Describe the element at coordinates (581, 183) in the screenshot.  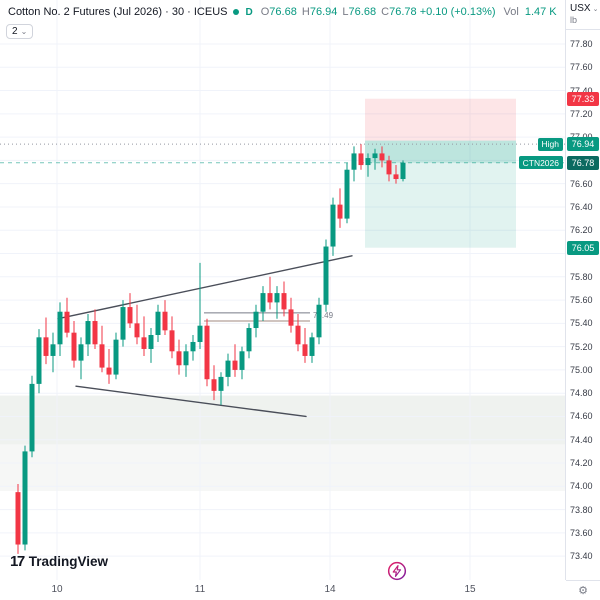
I see `price-axis-label: 76.60` at that location.